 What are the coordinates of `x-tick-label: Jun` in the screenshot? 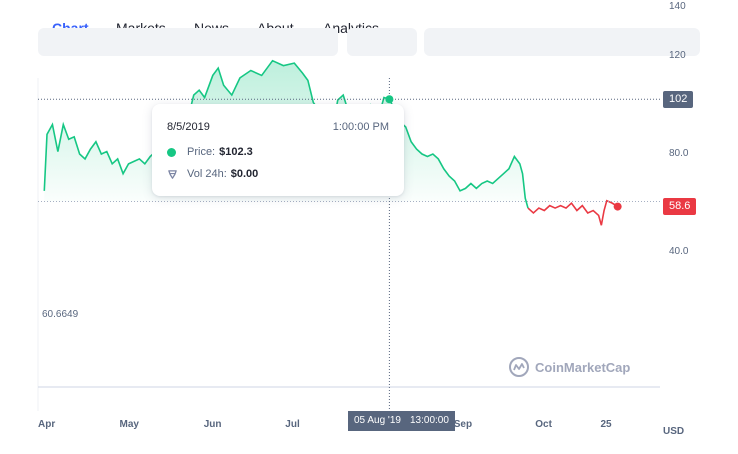 It's located at (212, 424).